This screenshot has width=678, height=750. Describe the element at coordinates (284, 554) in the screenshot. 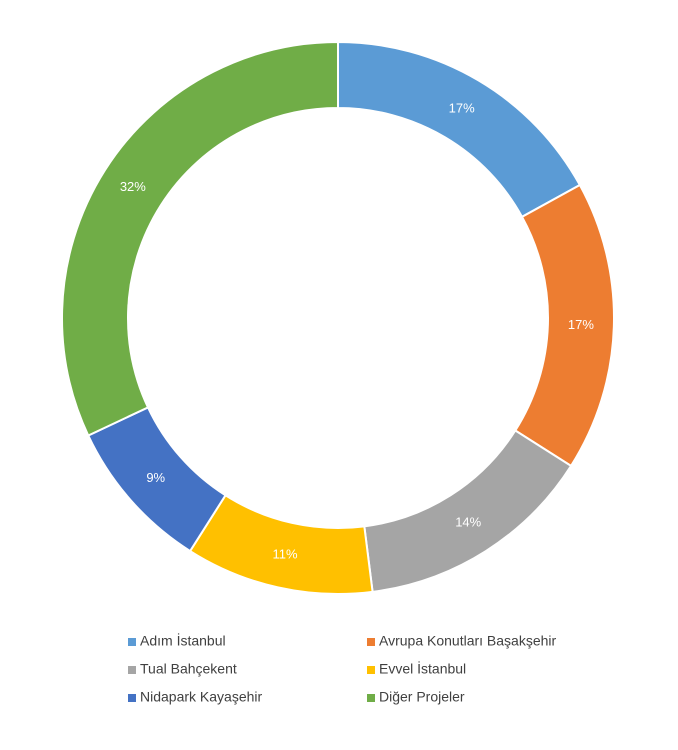

I see `data-label: 11%` at that location.